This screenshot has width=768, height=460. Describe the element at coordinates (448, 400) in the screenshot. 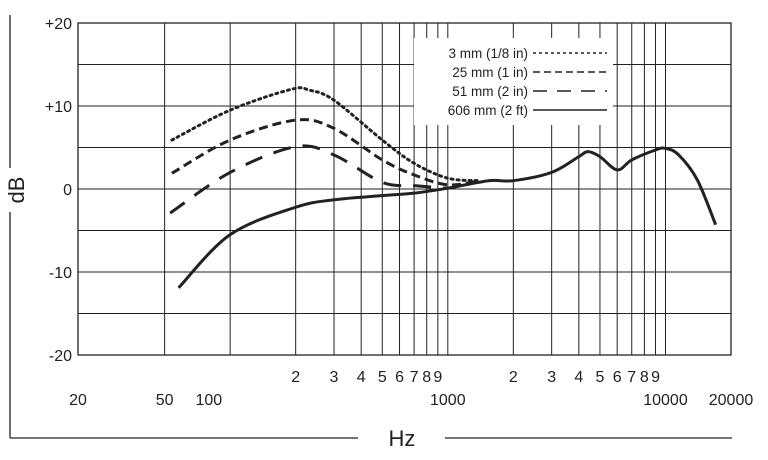

I see `x-tick-label: 1000` at that location.